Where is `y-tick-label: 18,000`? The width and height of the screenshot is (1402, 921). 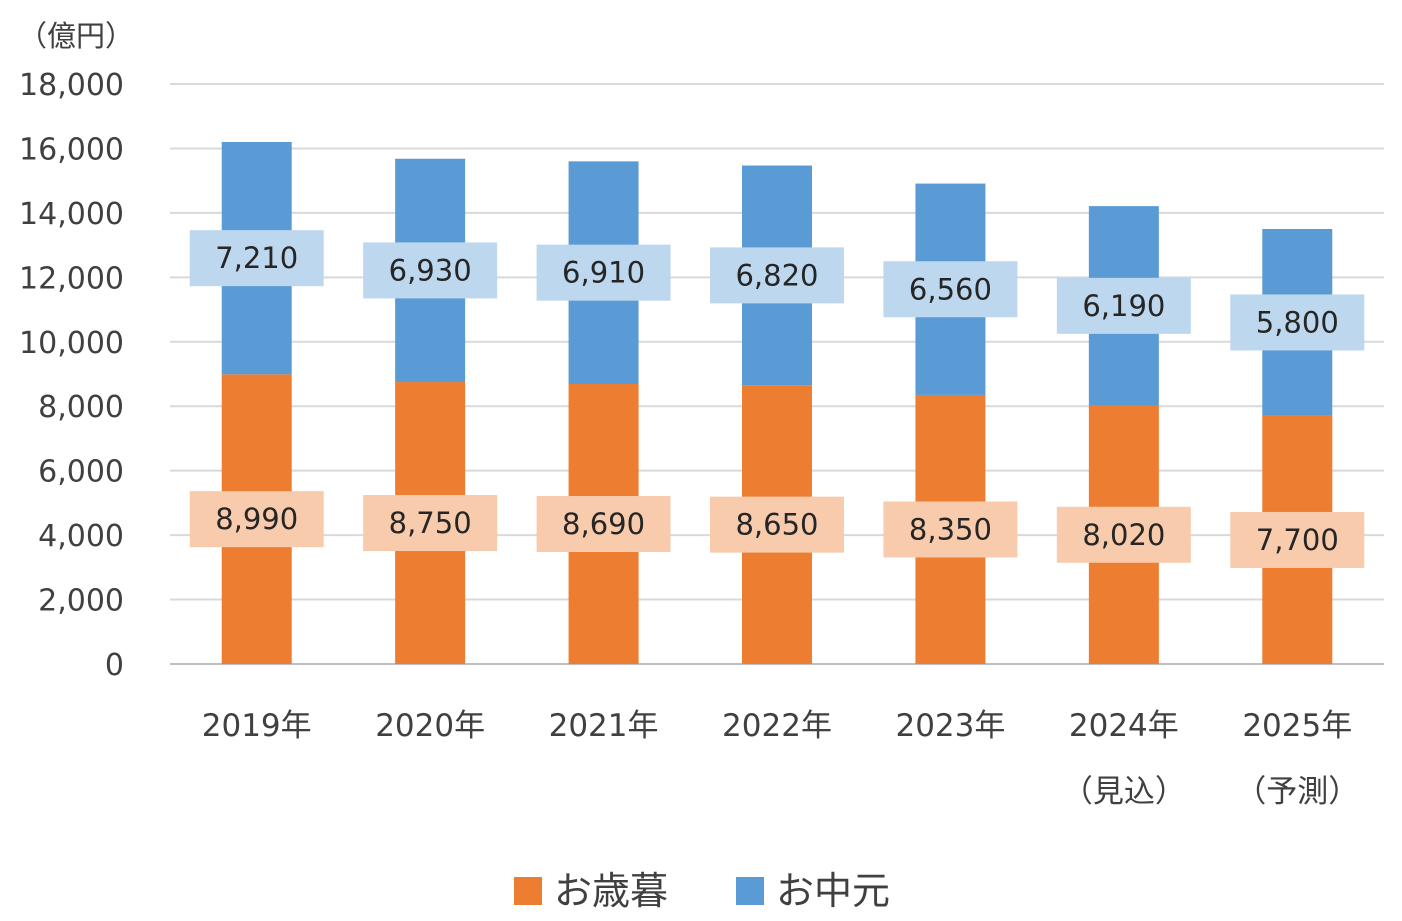 y-tick-label: 18,000 is located at coordinates (71, 85).